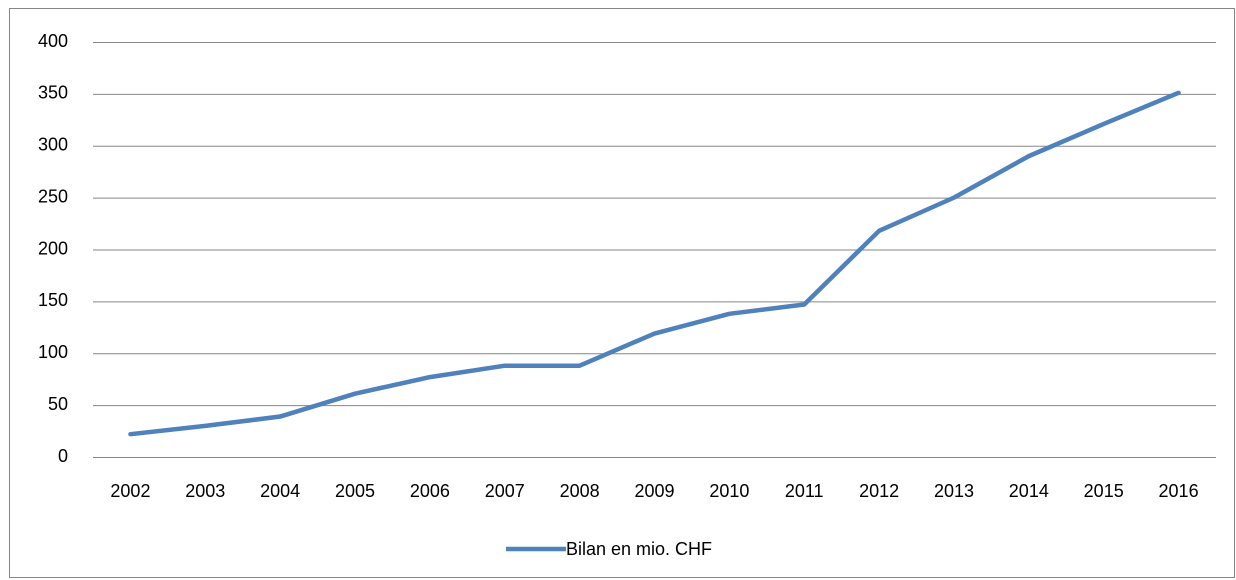 This screenshot has height=580, width=1236. What do you see at coordinates (729, 491) in the screenshot?
I see `x-tick-label: 2010` at bounding box center [729, 491].